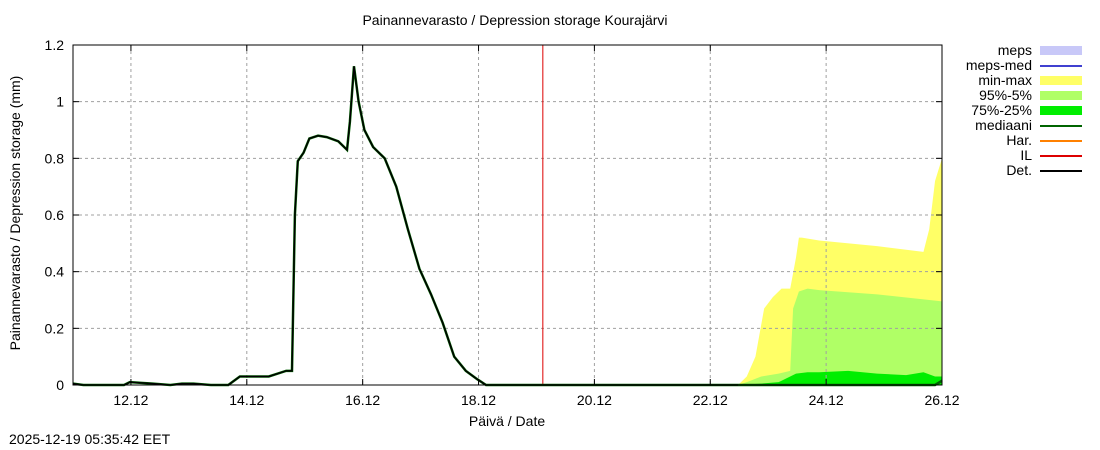 The width and height of the screenshot is (1100, 450). I want to click on band-95-5-, so click(840, 336).